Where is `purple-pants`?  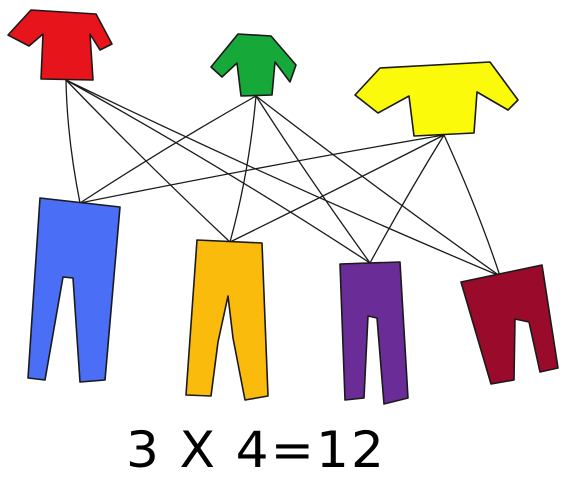 purple-pants is located at coordinates (374, 333).